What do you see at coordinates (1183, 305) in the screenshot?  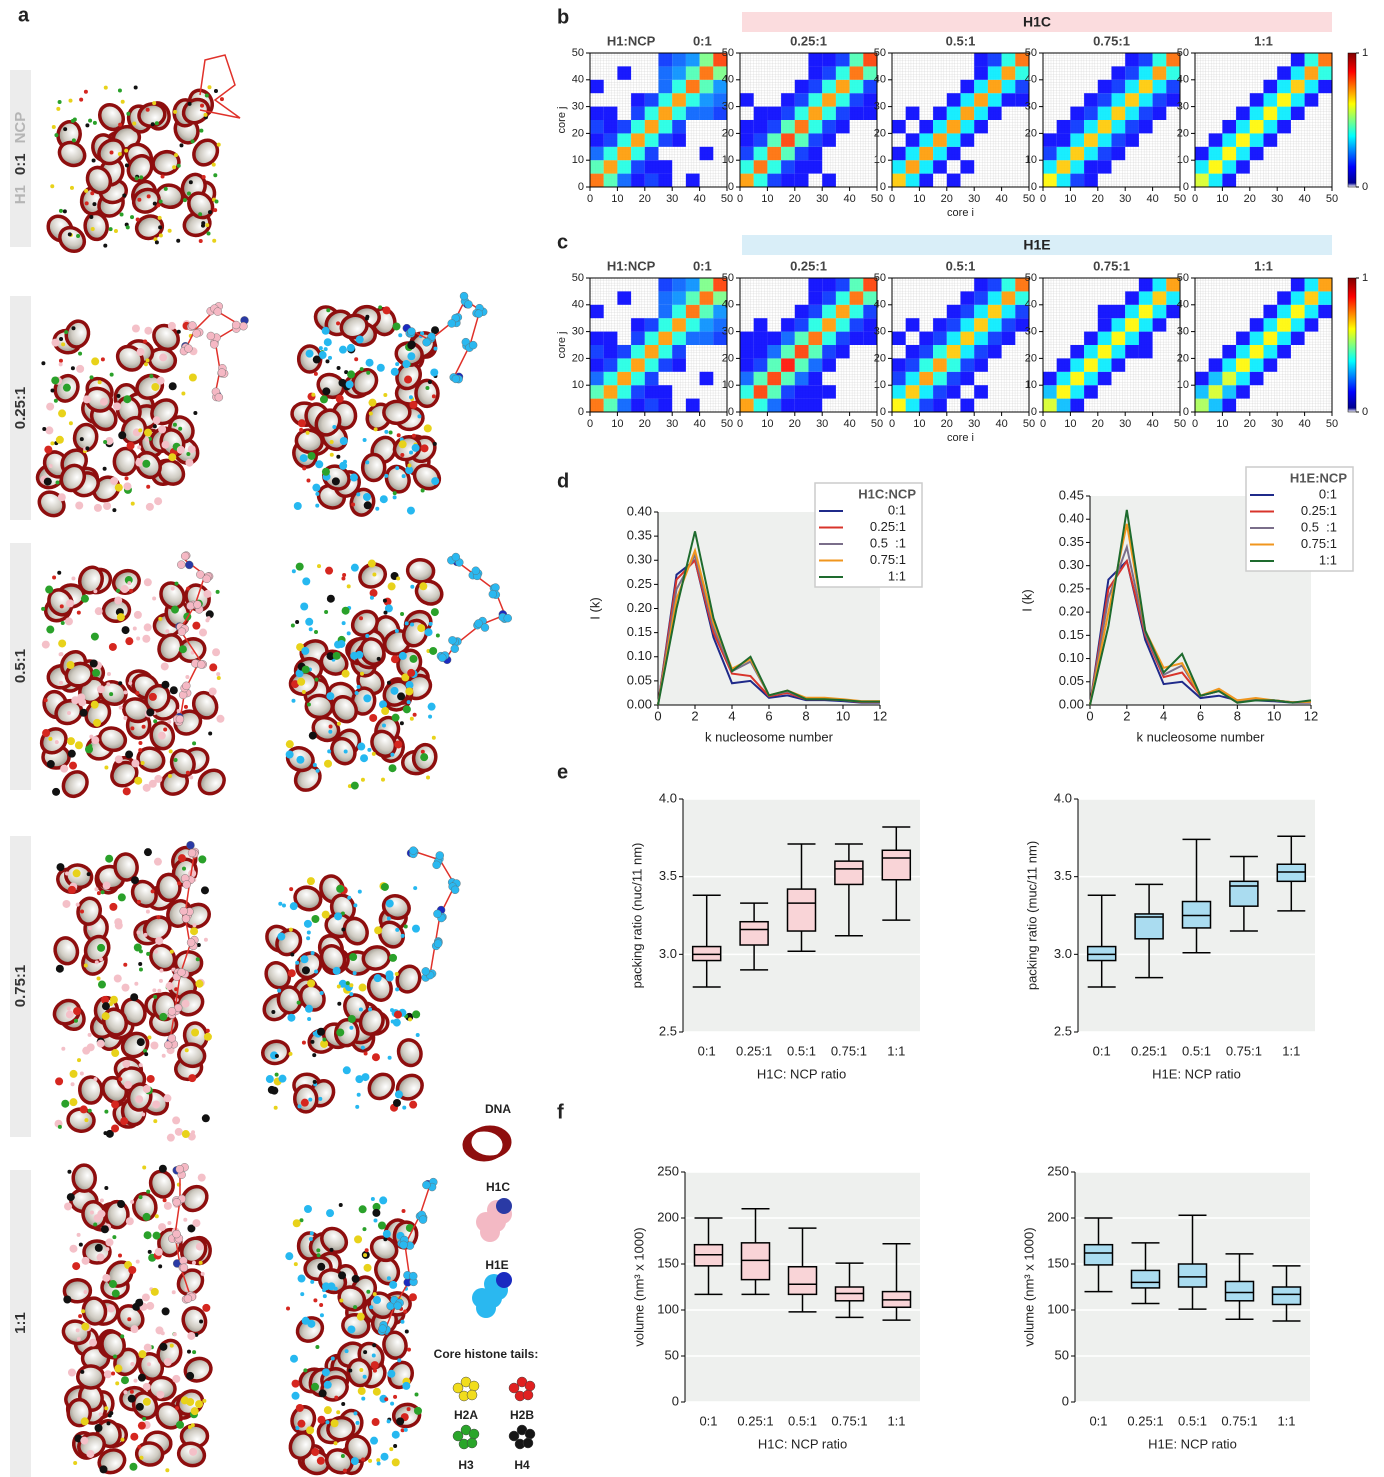 I see `y-tick-label: 40` at bounding box center [1183, 305].